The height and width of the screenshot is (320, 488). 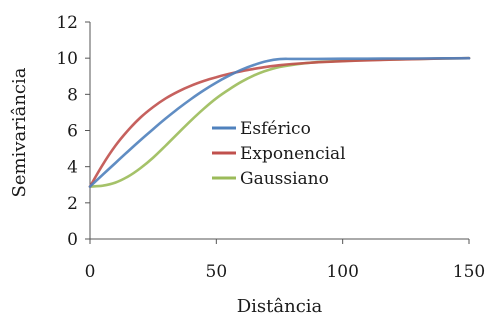 I want to click on x-tick-label: 150, so click(x=469, y=272).